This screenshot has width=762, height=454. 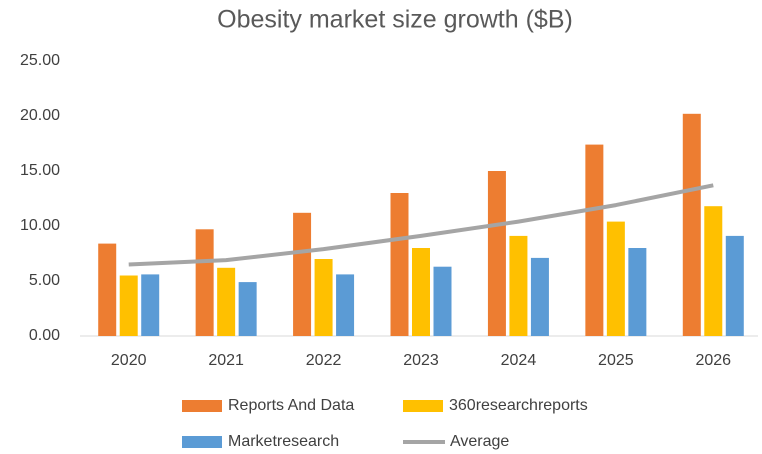 What do you see at coordinates (129, 360) in the screenshot?
I see `x-tick-label: 2020` at bounding box center [129, 360].